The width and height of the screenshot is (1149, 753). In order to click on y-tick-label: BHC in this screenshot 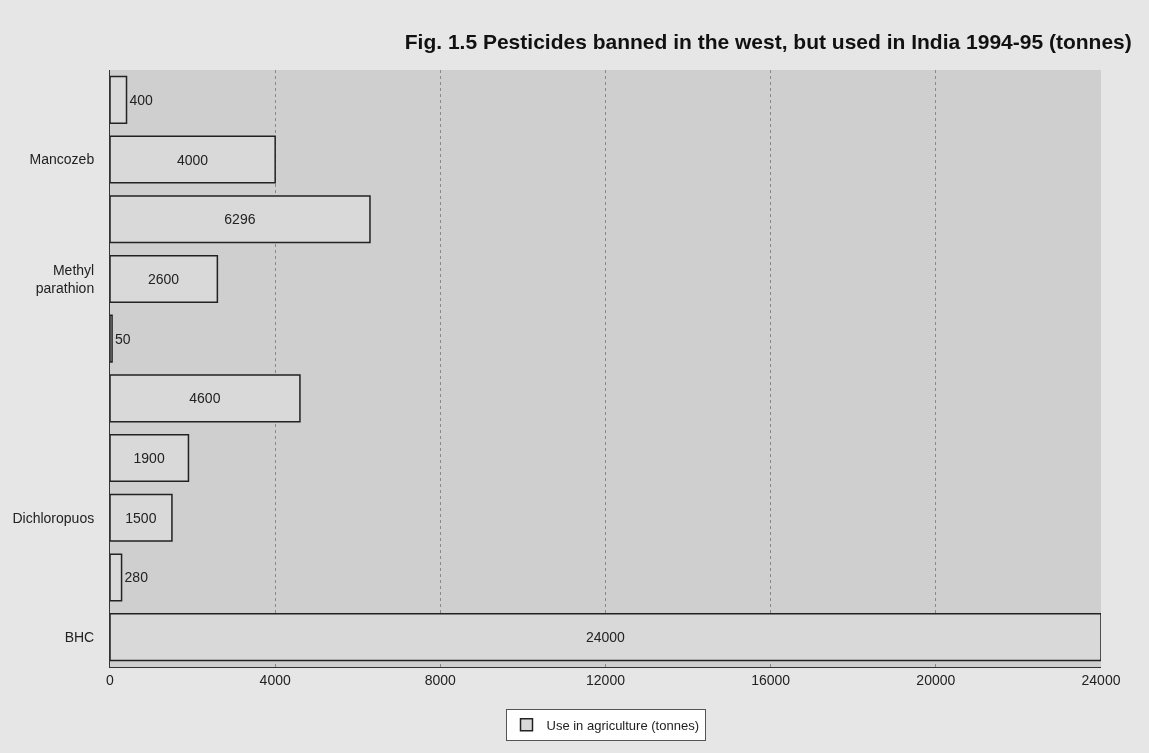, I will do `click(79, 637)`.